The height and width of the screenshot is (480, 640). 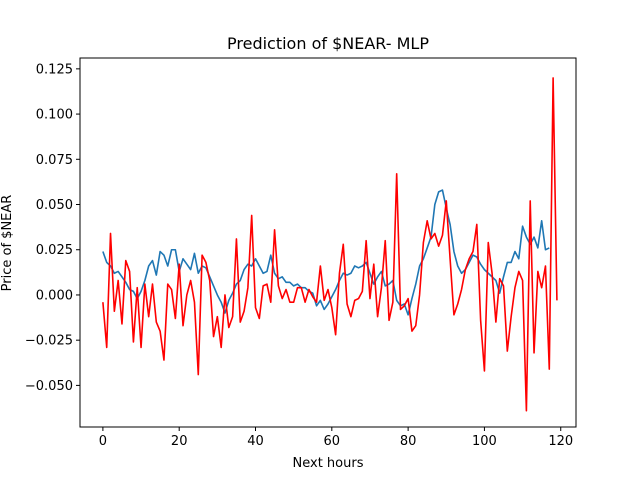 What do you see at coordinates (49, 341) in the screenshot?
I see `y-tick-label: −0.025` at bounding box center [49, 341].